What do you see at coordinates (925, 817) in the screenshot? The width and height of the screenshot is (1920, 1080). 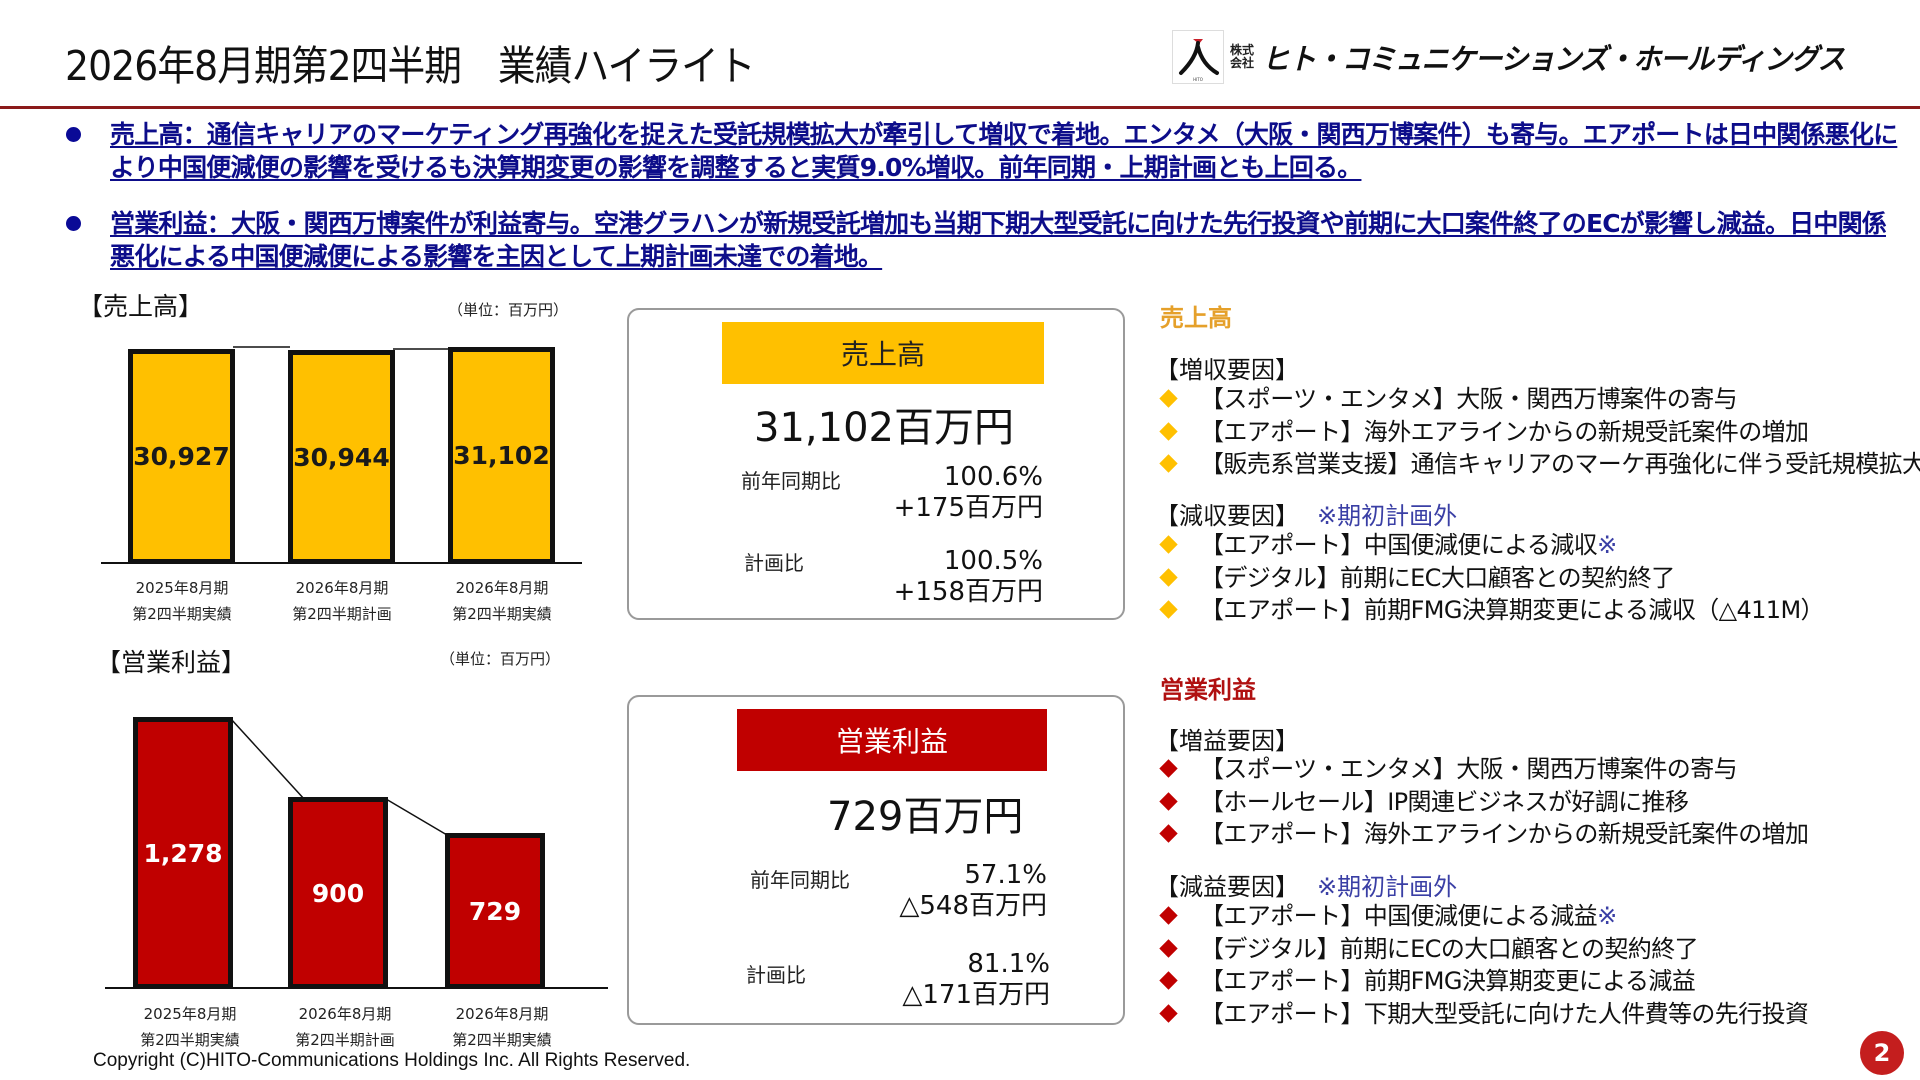 I see `op-total-value: 729百万円` at bounding box center [925, 817].